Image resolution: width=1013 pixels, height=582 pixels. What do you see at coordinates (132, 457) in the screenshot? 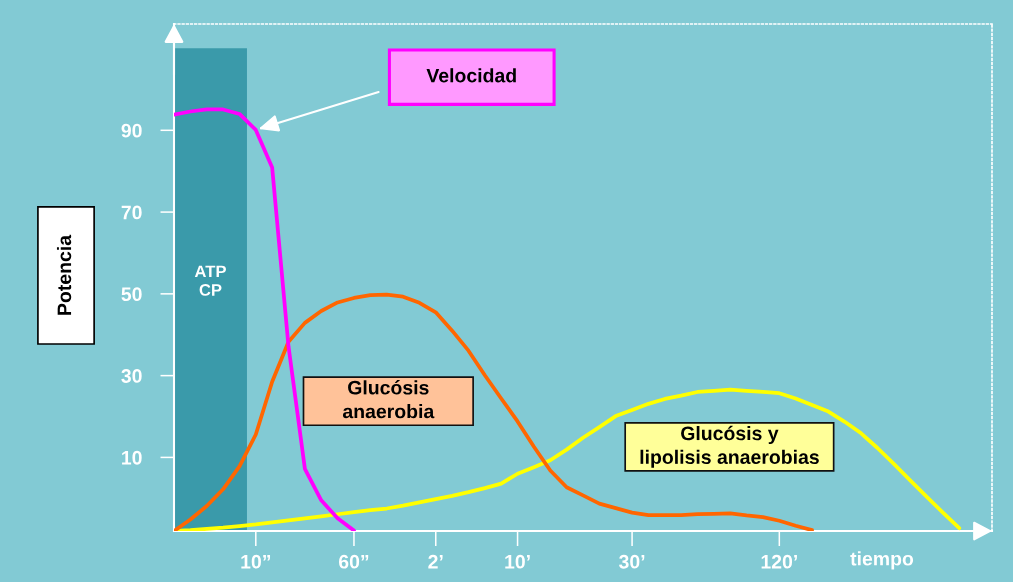
I see `y-tick-label: 10` at bounding box center [132, 457].